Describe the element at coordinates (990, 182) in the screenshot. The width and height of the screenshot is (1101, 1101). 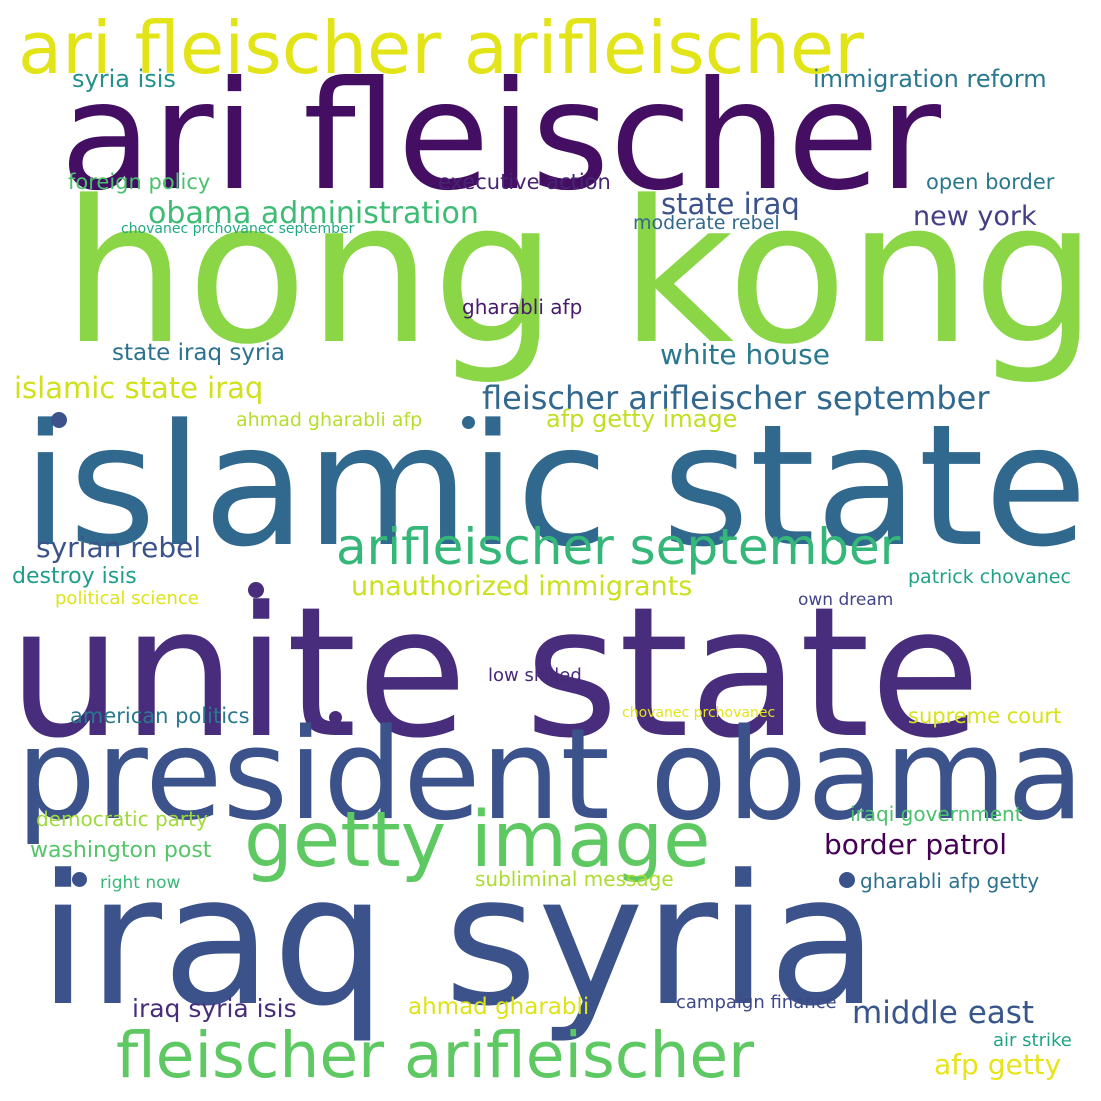
I see `word: open border` at that location.